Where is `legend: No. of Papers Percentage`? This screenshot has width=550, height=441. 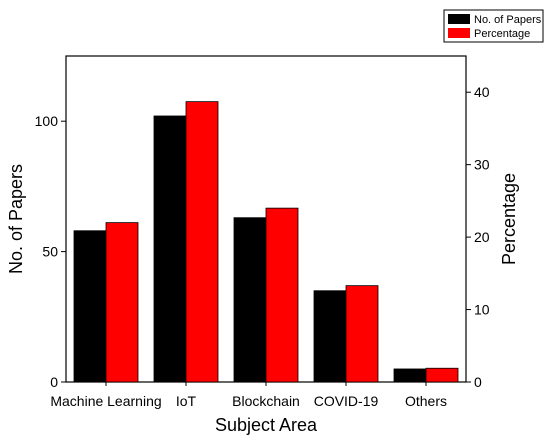
legend: No. of Papers Percentage is located at coordinates (493, 26).